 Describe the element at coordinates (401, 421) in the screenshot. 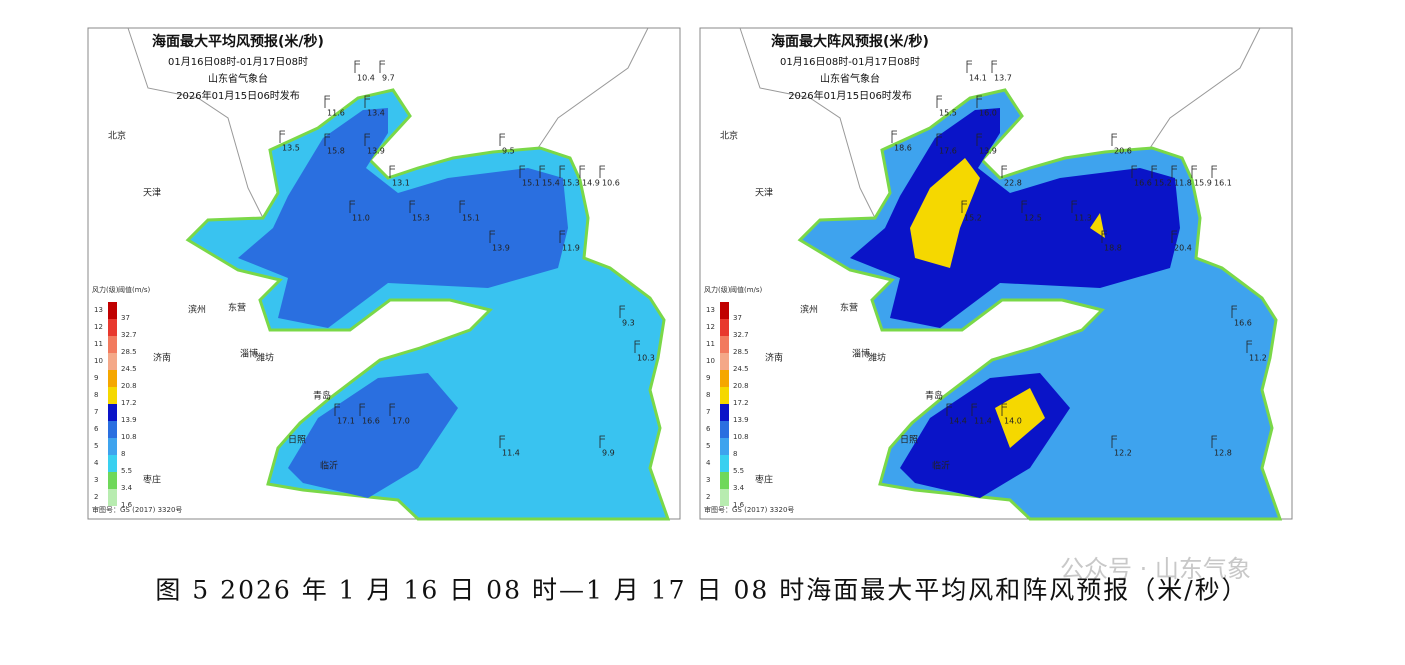

I see `station-value: 17.0` at that location.